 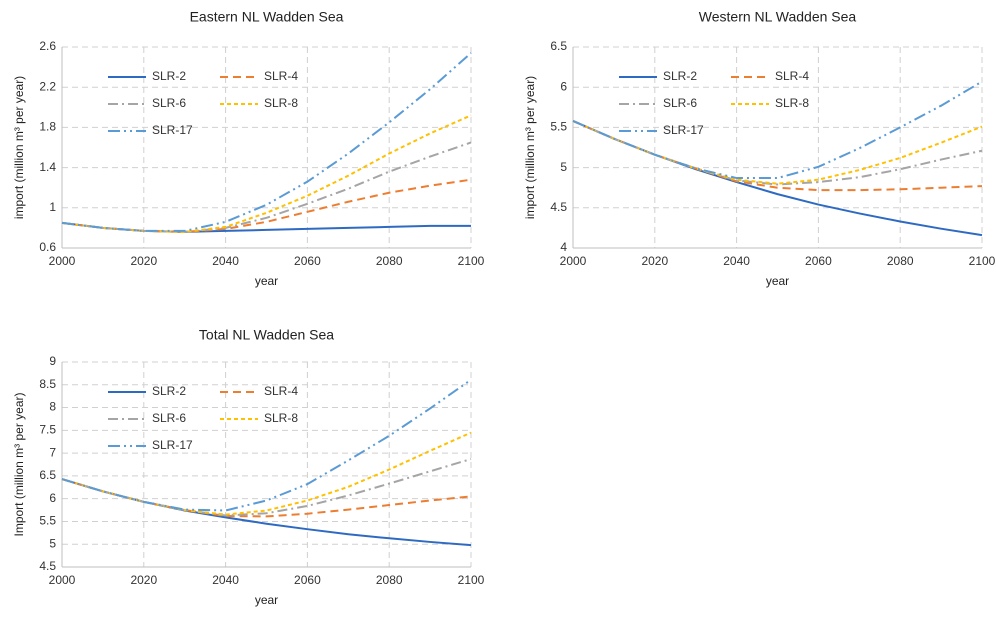 What do you see at coordinates (267, 17) in the screenshot?
I see `chart-title: Eastern NL Wadden Sea` at bounding box center [267, 17].